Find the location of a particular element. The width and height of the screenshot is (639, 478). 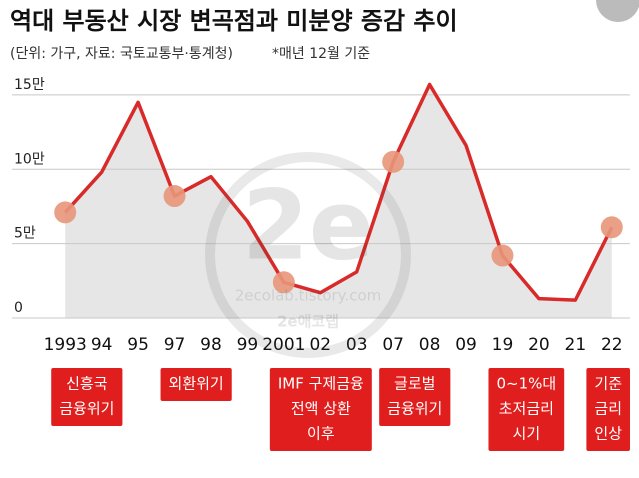

annotation-text: 글로벌 is located at coordinates (414, 384).